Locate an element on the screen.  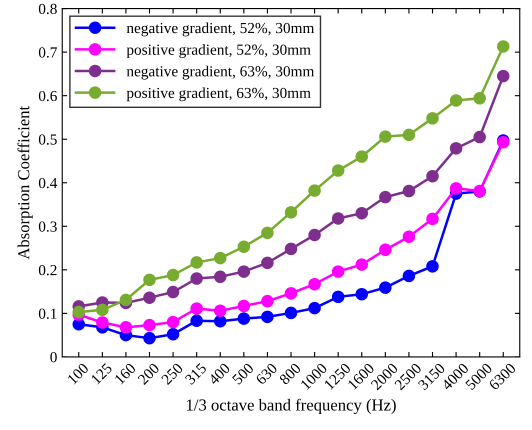
x-tick-label: 160 is located at coordinates (125, 373).